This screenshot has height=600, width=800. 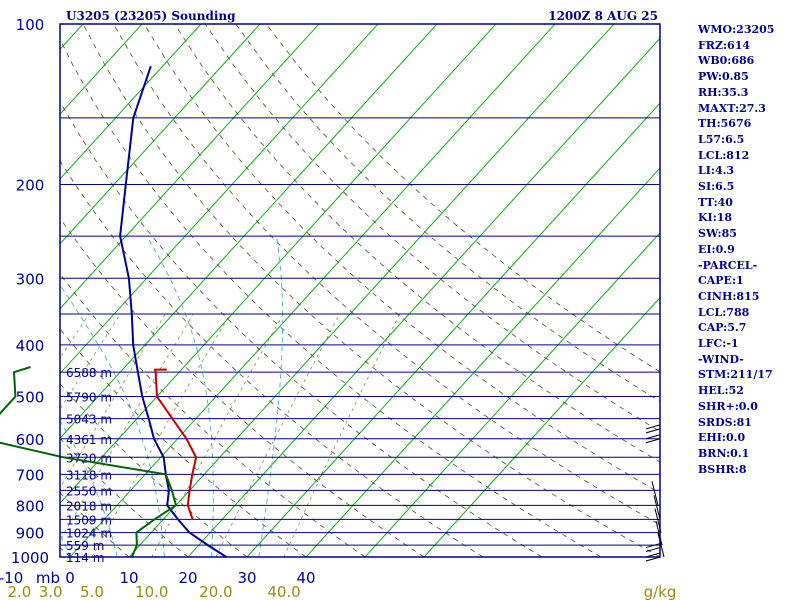 I want to click on index-item: RH:35.3, so click(x=723, y=92).